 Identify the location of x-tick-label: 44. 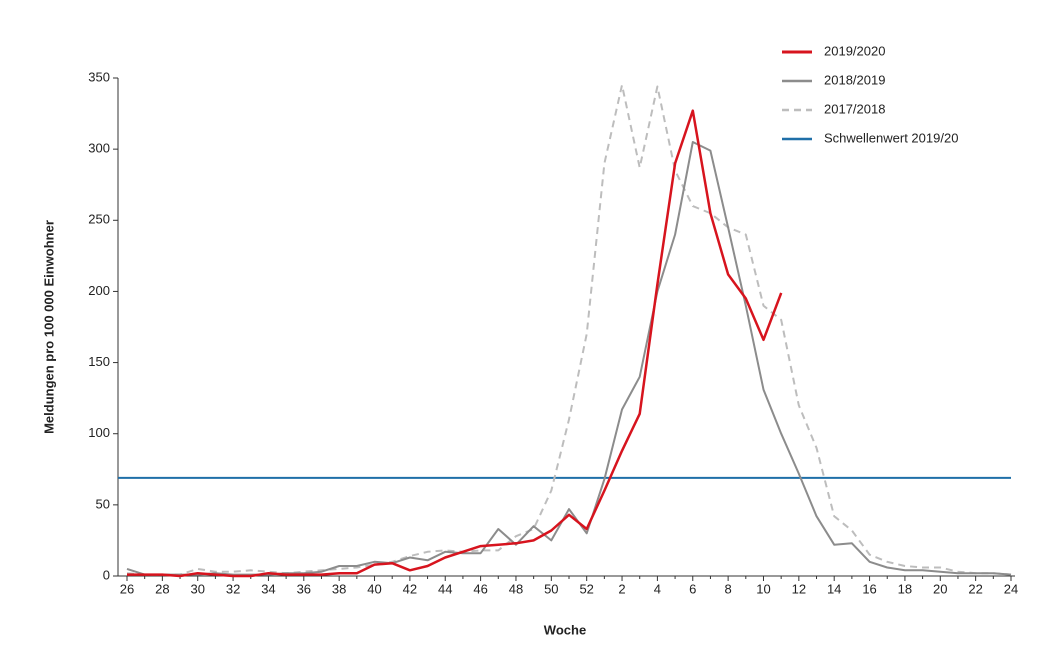
(445, 588).